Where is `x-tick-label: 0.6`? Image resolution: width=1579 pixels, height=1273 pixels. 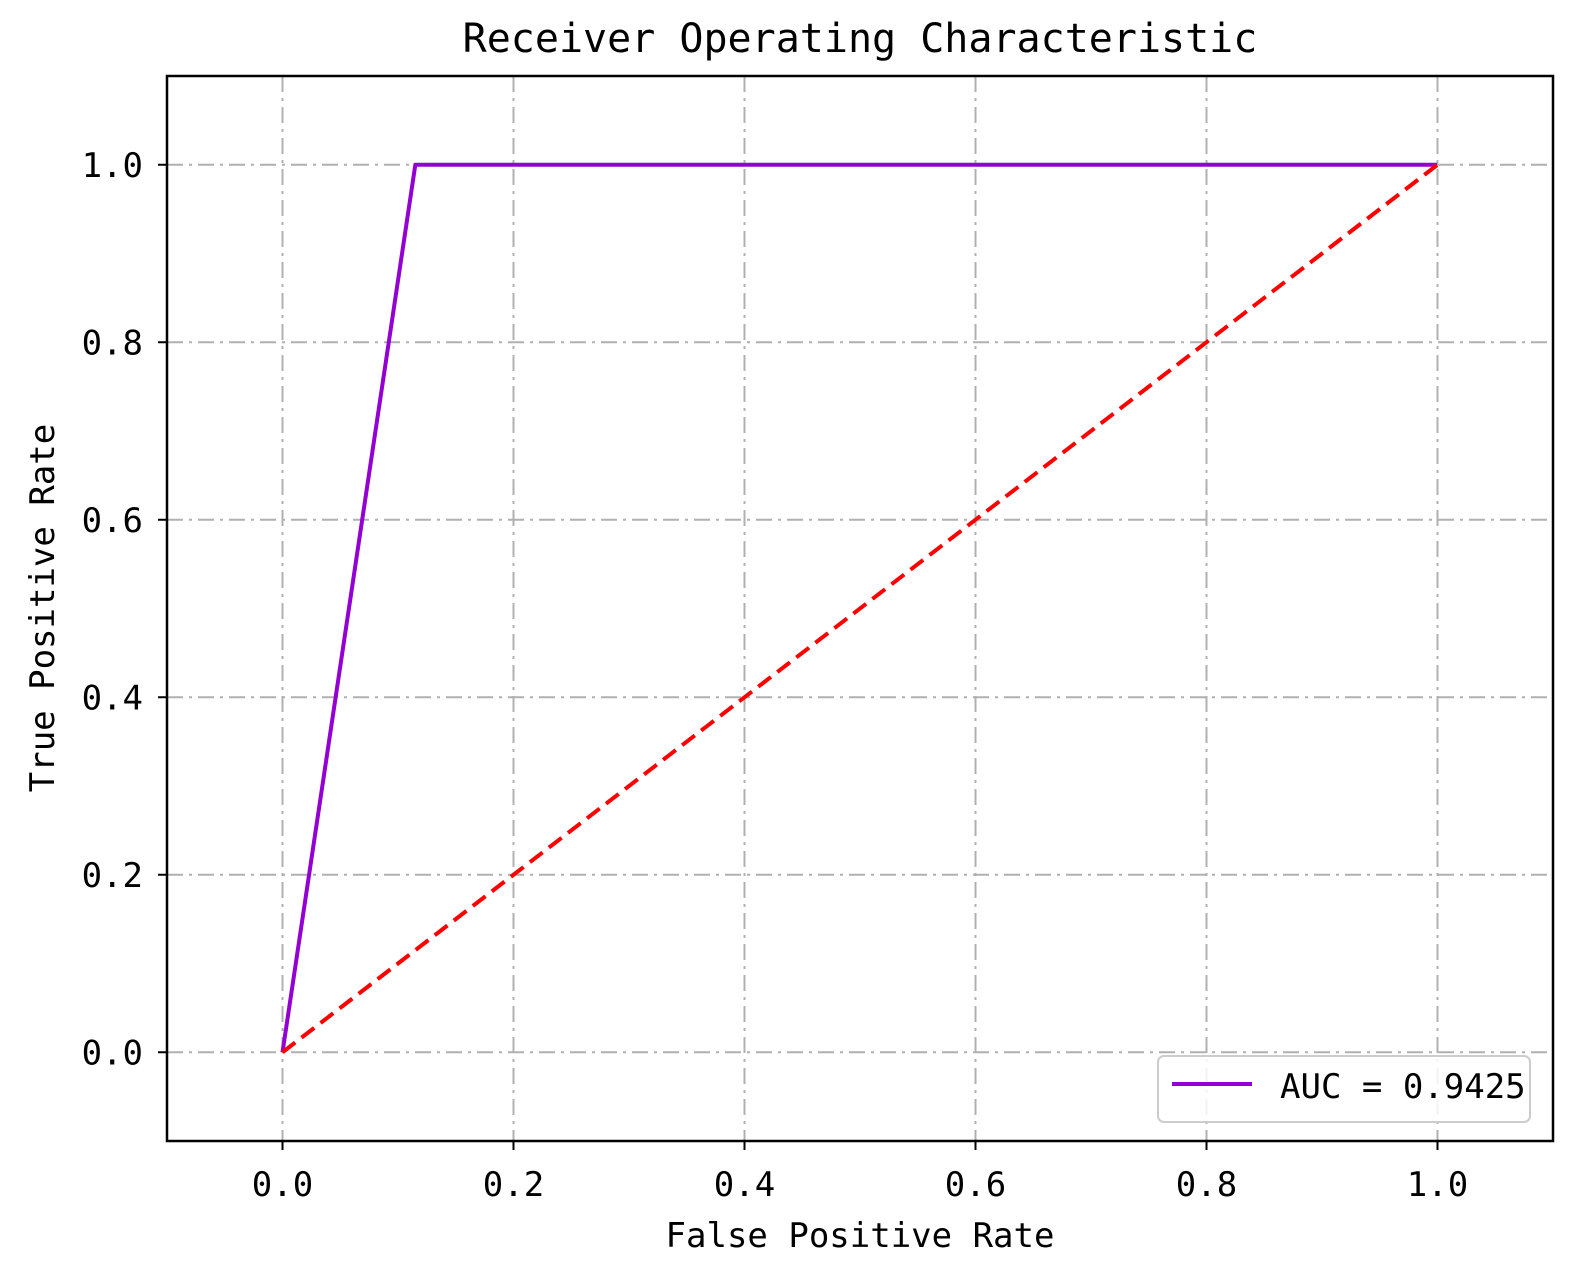
x-tick-label: 0.6 is located at coordinates (975, 1185).